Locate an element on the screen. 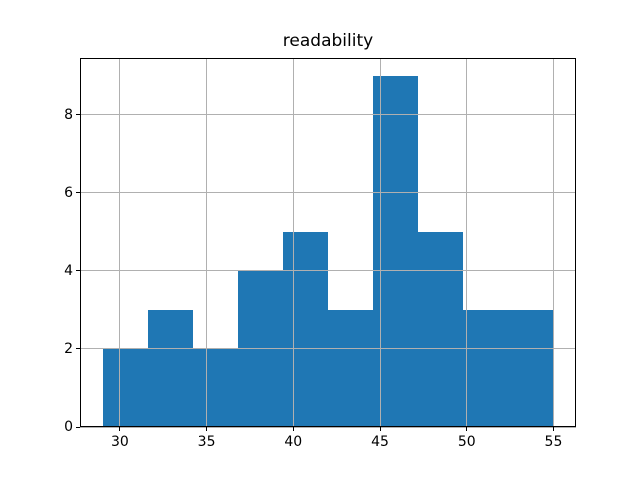  x-tick-label: 50 is located at coordinates (466, 442).